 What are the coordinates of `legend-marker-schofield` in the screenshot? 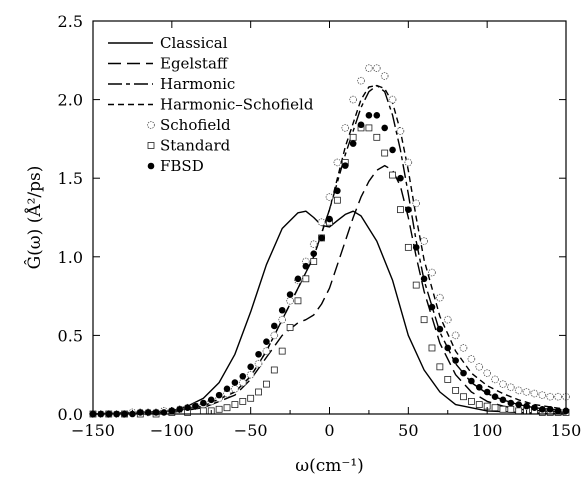 It's located at (151, 125).